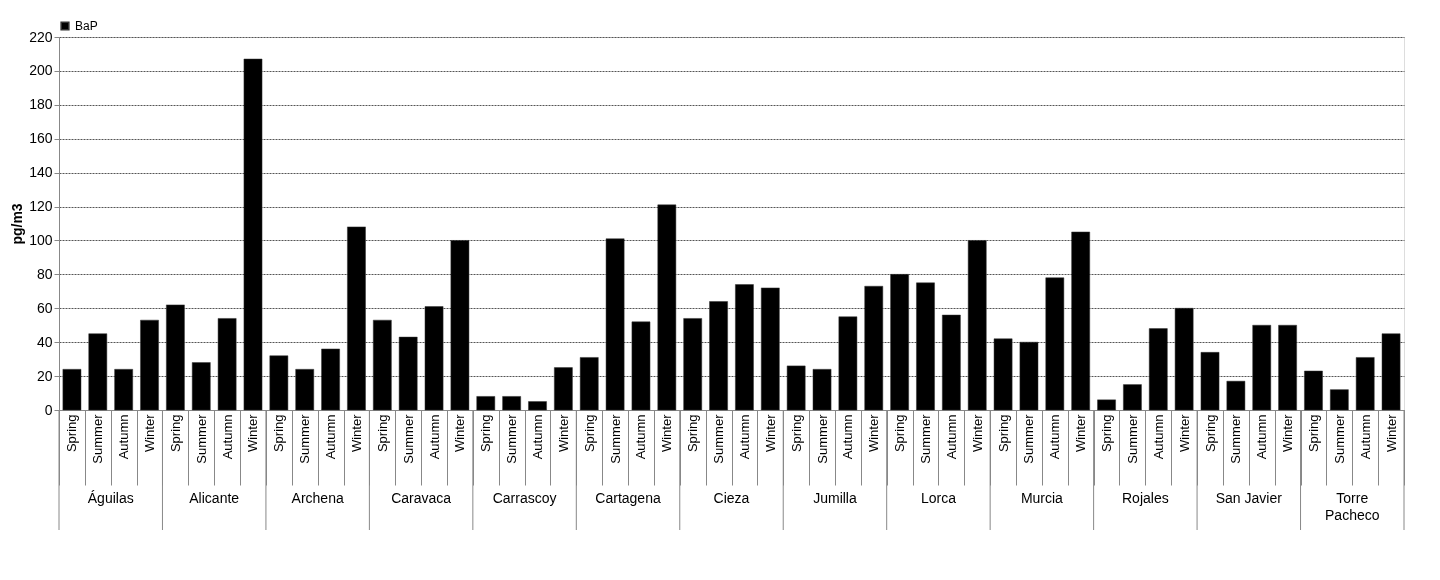 The image size is (1440, 580). What do you see at coordinates (110, 498) in the screenshot?
I see `text: Águilas` at bounding box center [110, 498].